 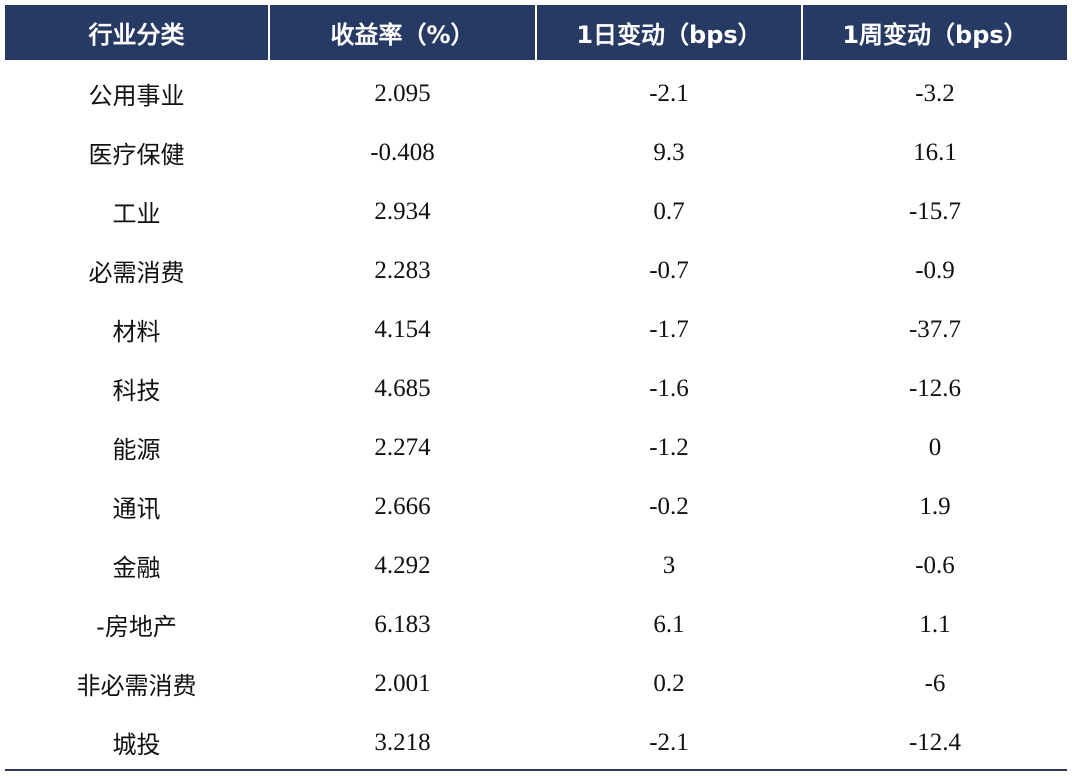 What do you see at coordinates (402, 742) in the screenshot?
I see `cell: 3.218` at bounding box center [402, 742].